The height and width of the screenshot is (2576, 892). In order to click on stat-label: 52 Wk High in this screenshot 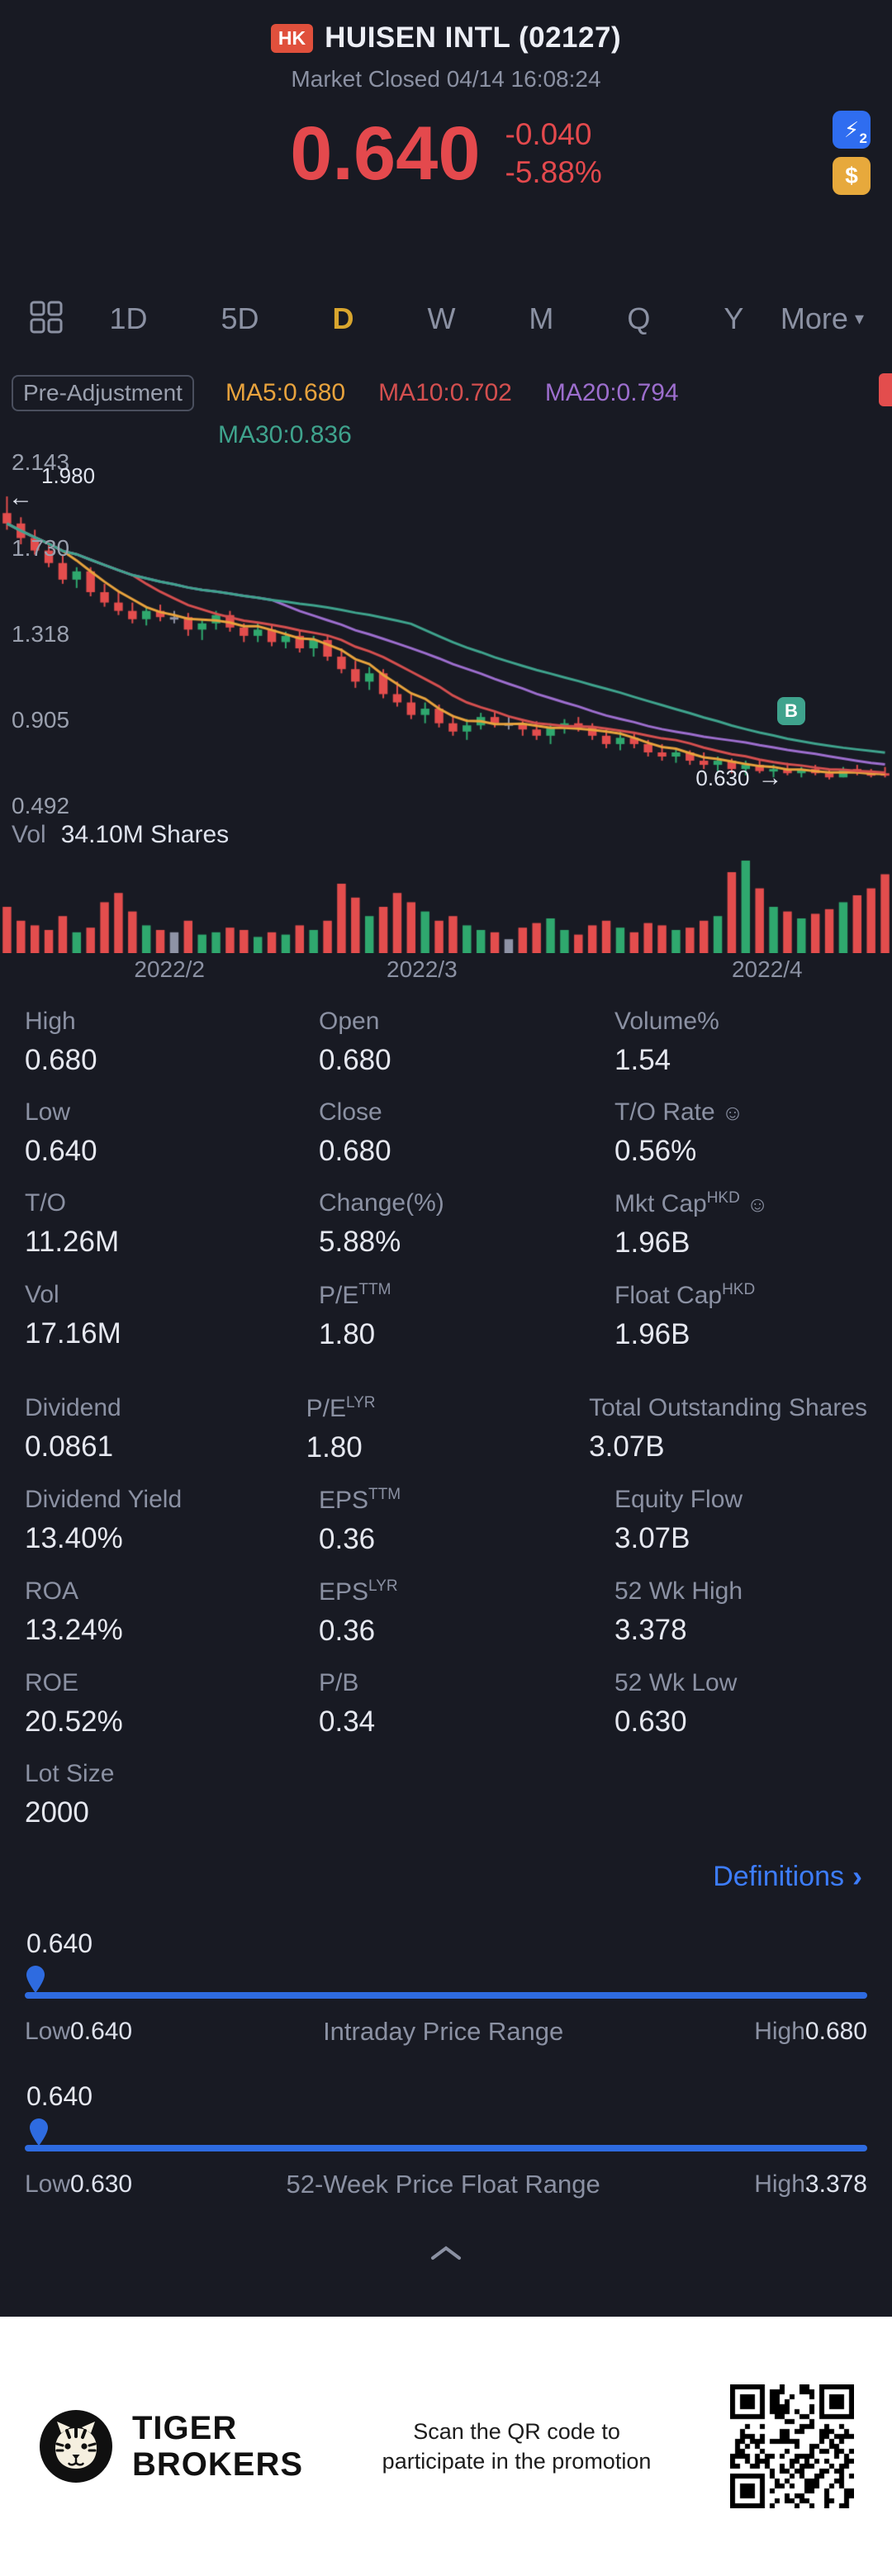, I will do `click(678, 1591)`.